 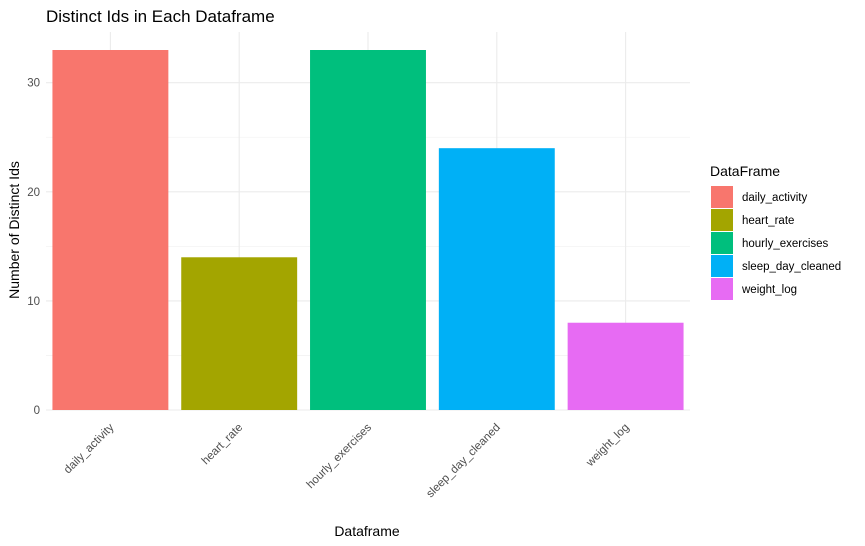 I want to click on legend-key-daily_activity, so click(x=722, y=197).